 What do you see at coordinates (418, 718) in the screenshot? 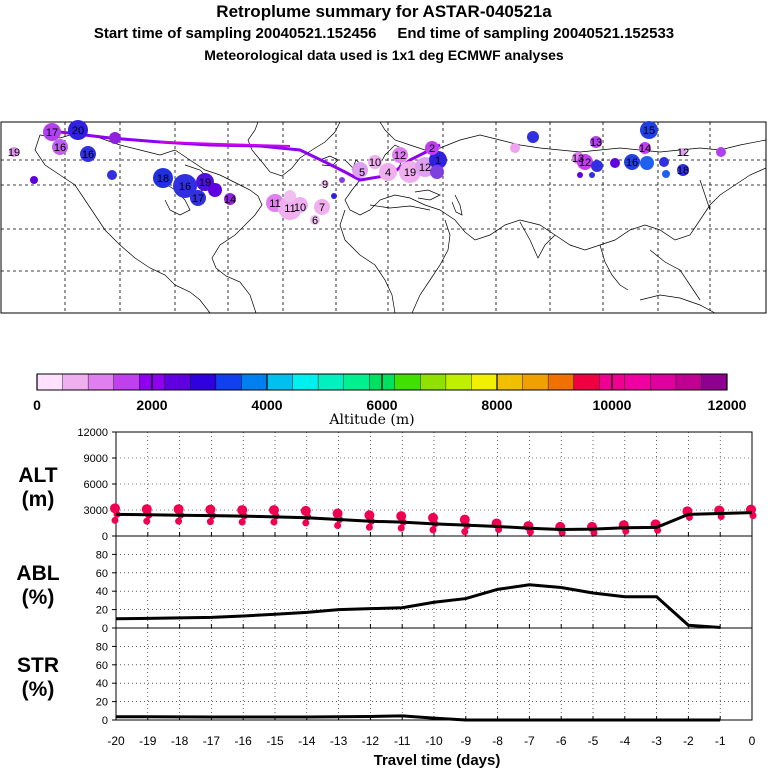
I see `str-line` at bounding box center [418, 718].